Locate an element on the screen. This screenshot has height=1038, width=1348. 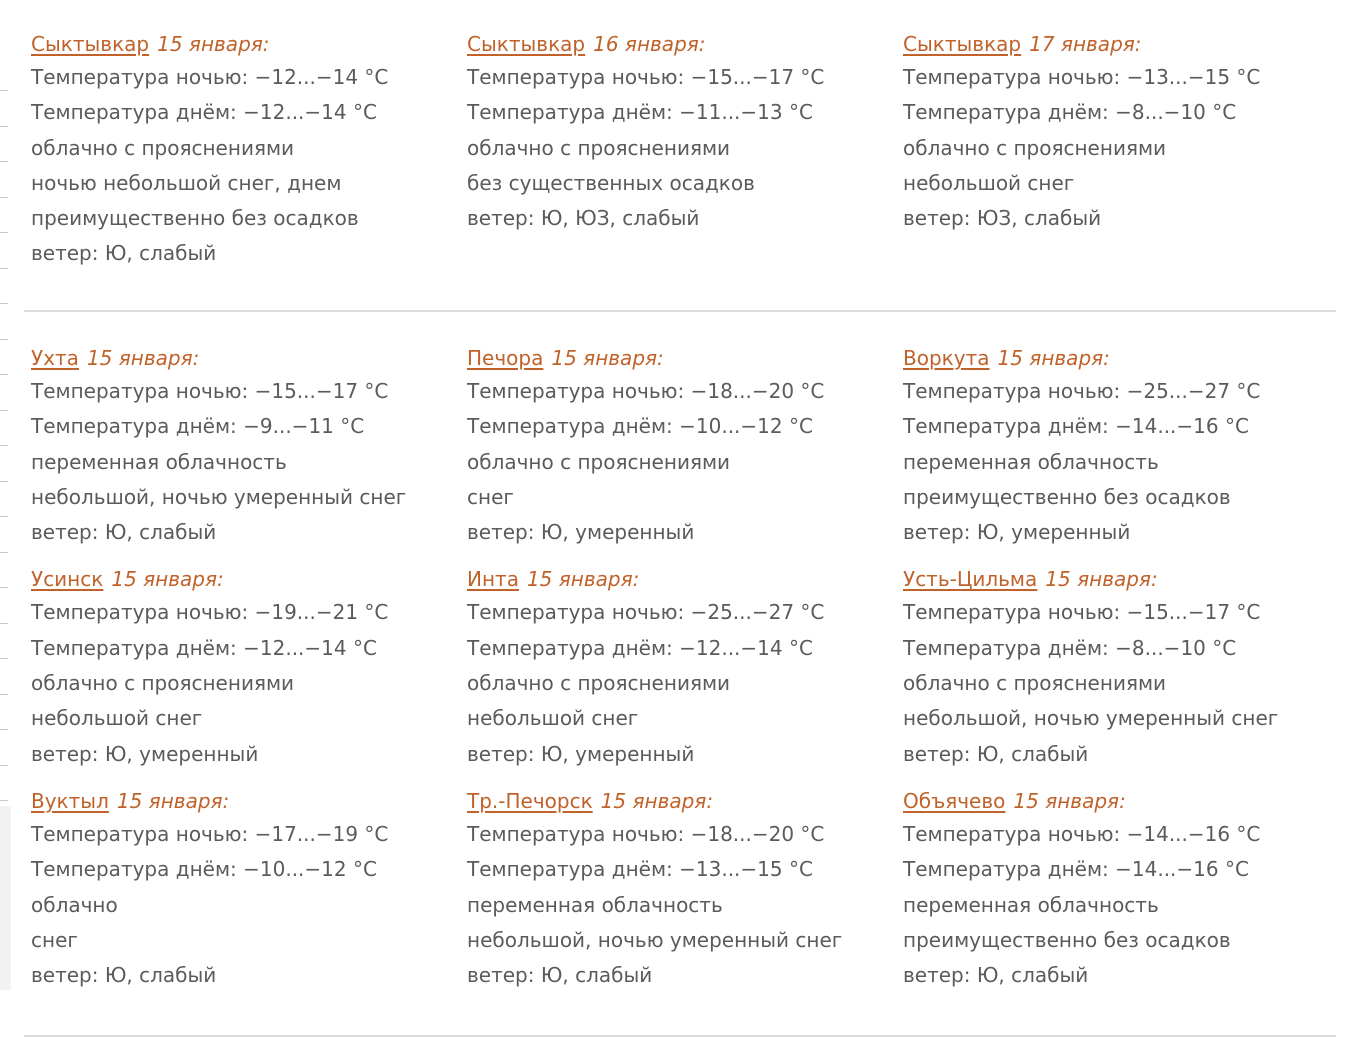
city-link: Усть-Цильма is located at coordinates (970, 579).